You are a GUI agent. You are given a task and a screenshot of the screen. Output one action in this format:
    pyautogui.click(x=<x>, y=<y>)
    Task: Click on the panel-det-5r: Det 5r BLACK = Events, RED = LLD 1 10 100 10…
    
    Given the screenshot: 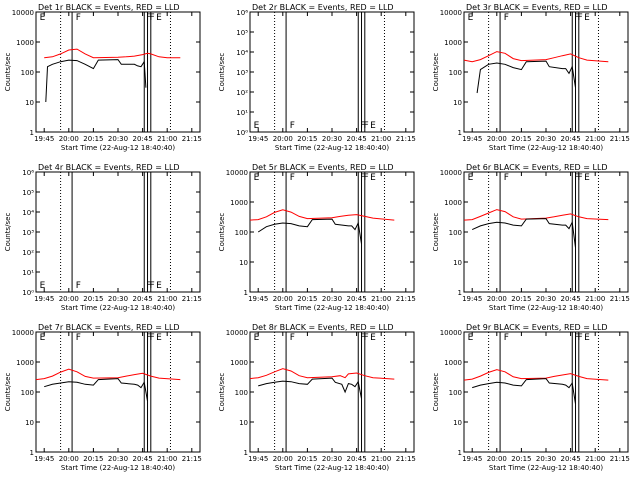 What is the action you would take?
    pyautogui.click(x=317, y=237)
    